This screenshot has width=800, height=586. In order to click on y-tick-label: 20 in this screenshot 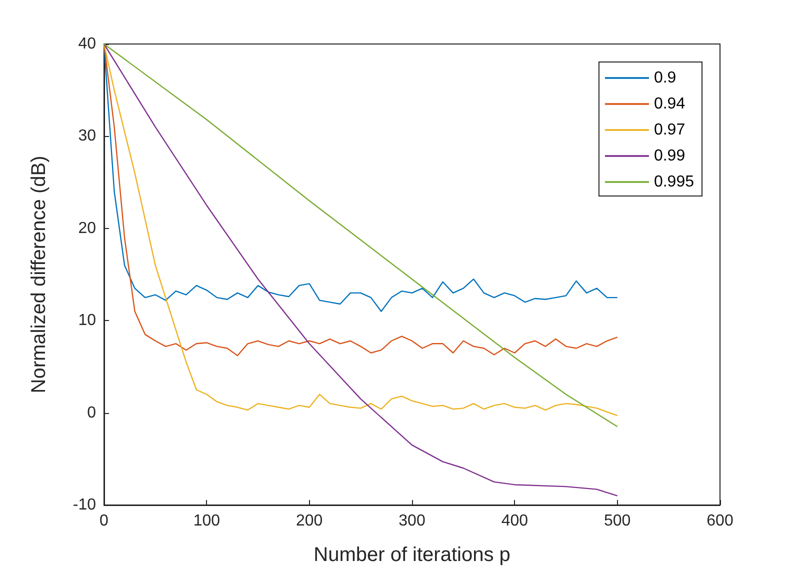, I will do `click(87, 228)`.